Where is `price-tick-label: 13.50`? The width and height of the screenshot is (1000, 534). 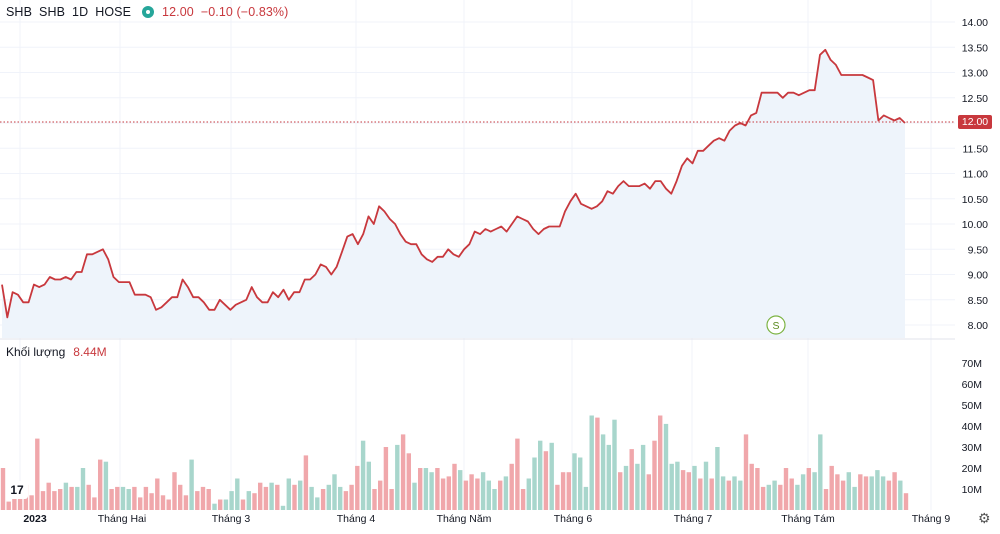
price-tick-label: 13.50 is located at coordinates (975, 48).